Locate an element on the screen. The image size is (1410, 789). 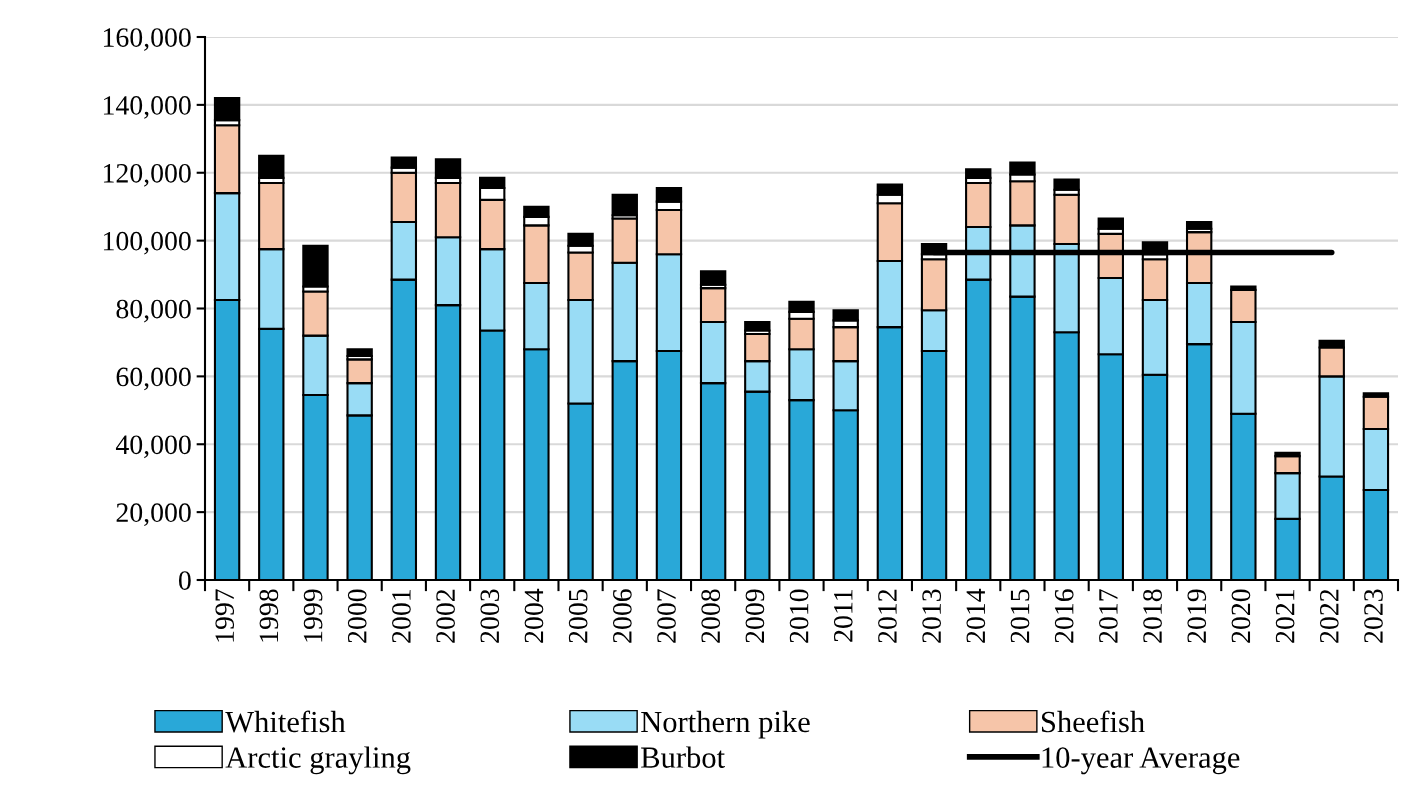
x-tick-label: 1999 is located at coordinates (313, 615).